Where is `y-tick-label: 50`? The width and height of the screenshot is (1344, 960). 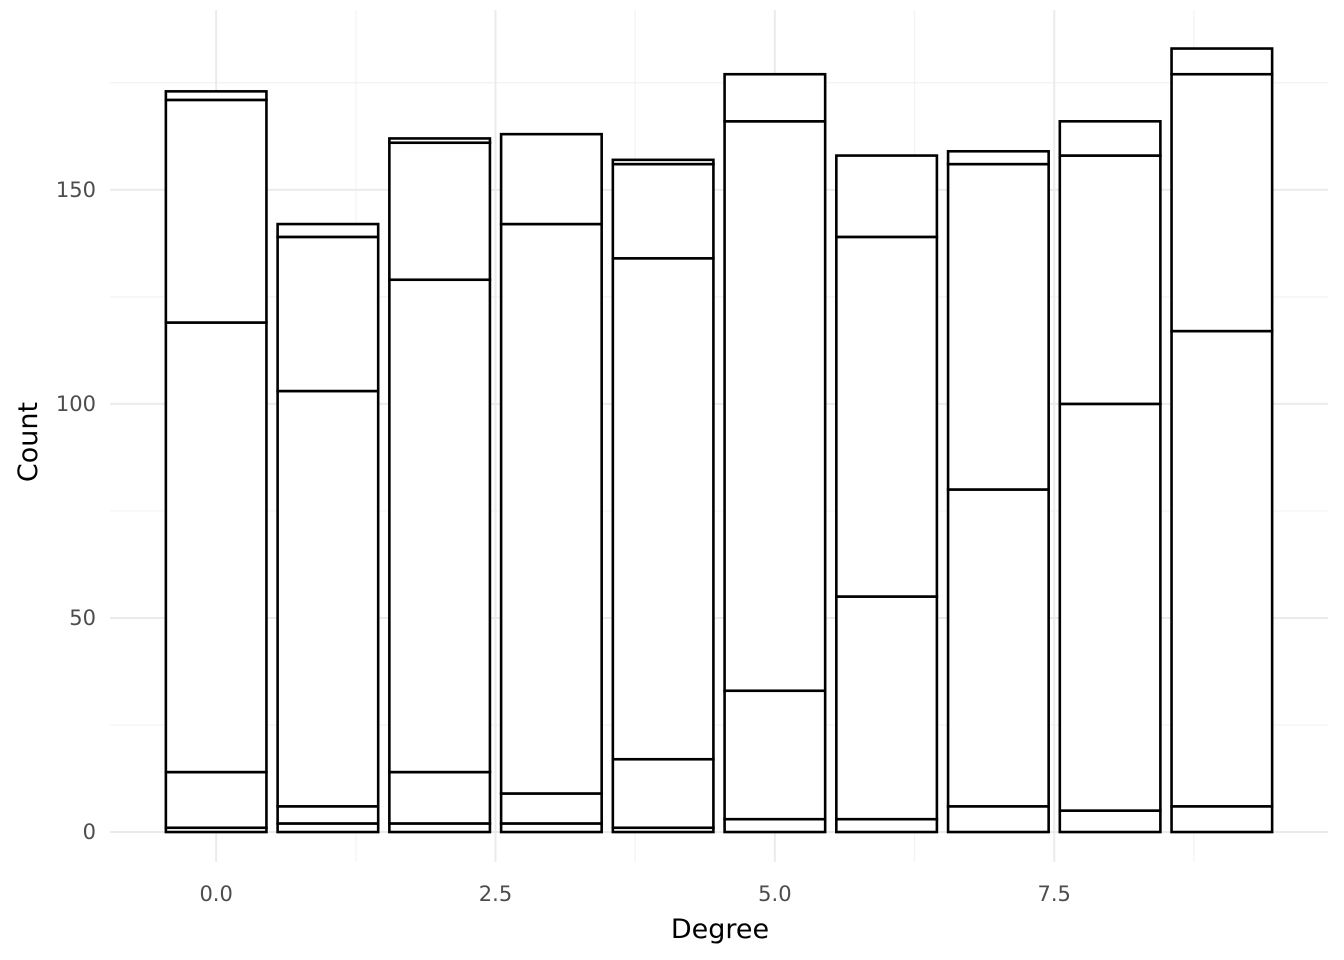
y-tick-label: 50 is located at coordinates (82, 618).